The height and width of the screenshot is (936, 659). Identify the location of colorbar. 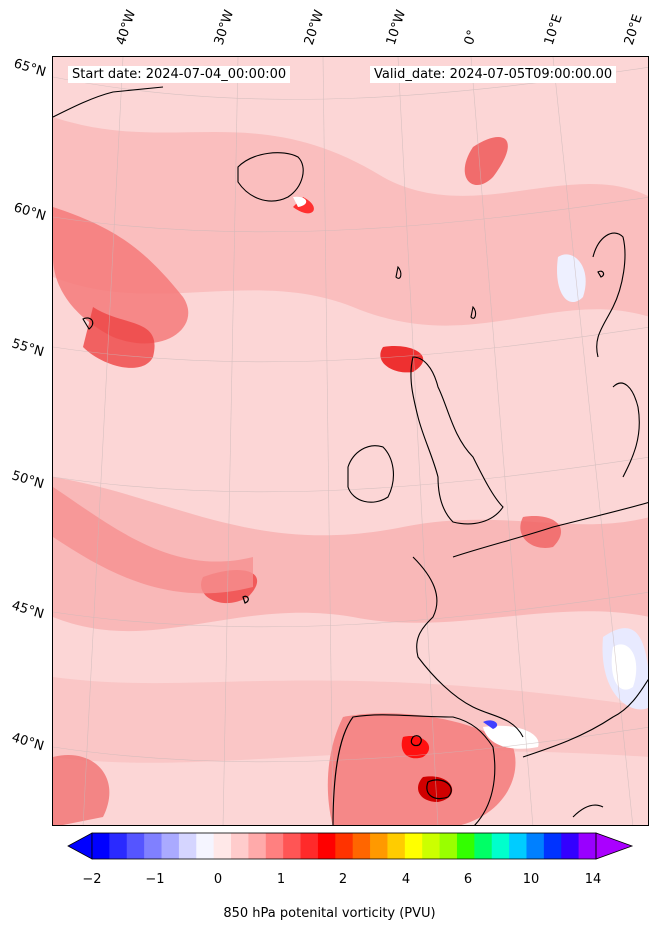
(350, 846).